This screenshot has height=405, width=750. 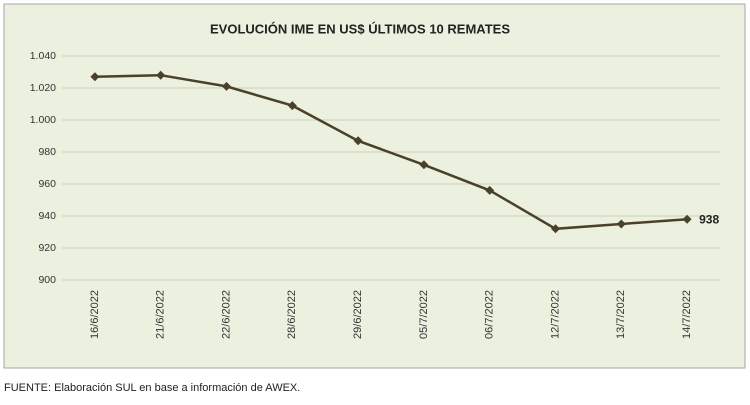 I want to click on y-tick-label: 940, so click(x=47, y=216).